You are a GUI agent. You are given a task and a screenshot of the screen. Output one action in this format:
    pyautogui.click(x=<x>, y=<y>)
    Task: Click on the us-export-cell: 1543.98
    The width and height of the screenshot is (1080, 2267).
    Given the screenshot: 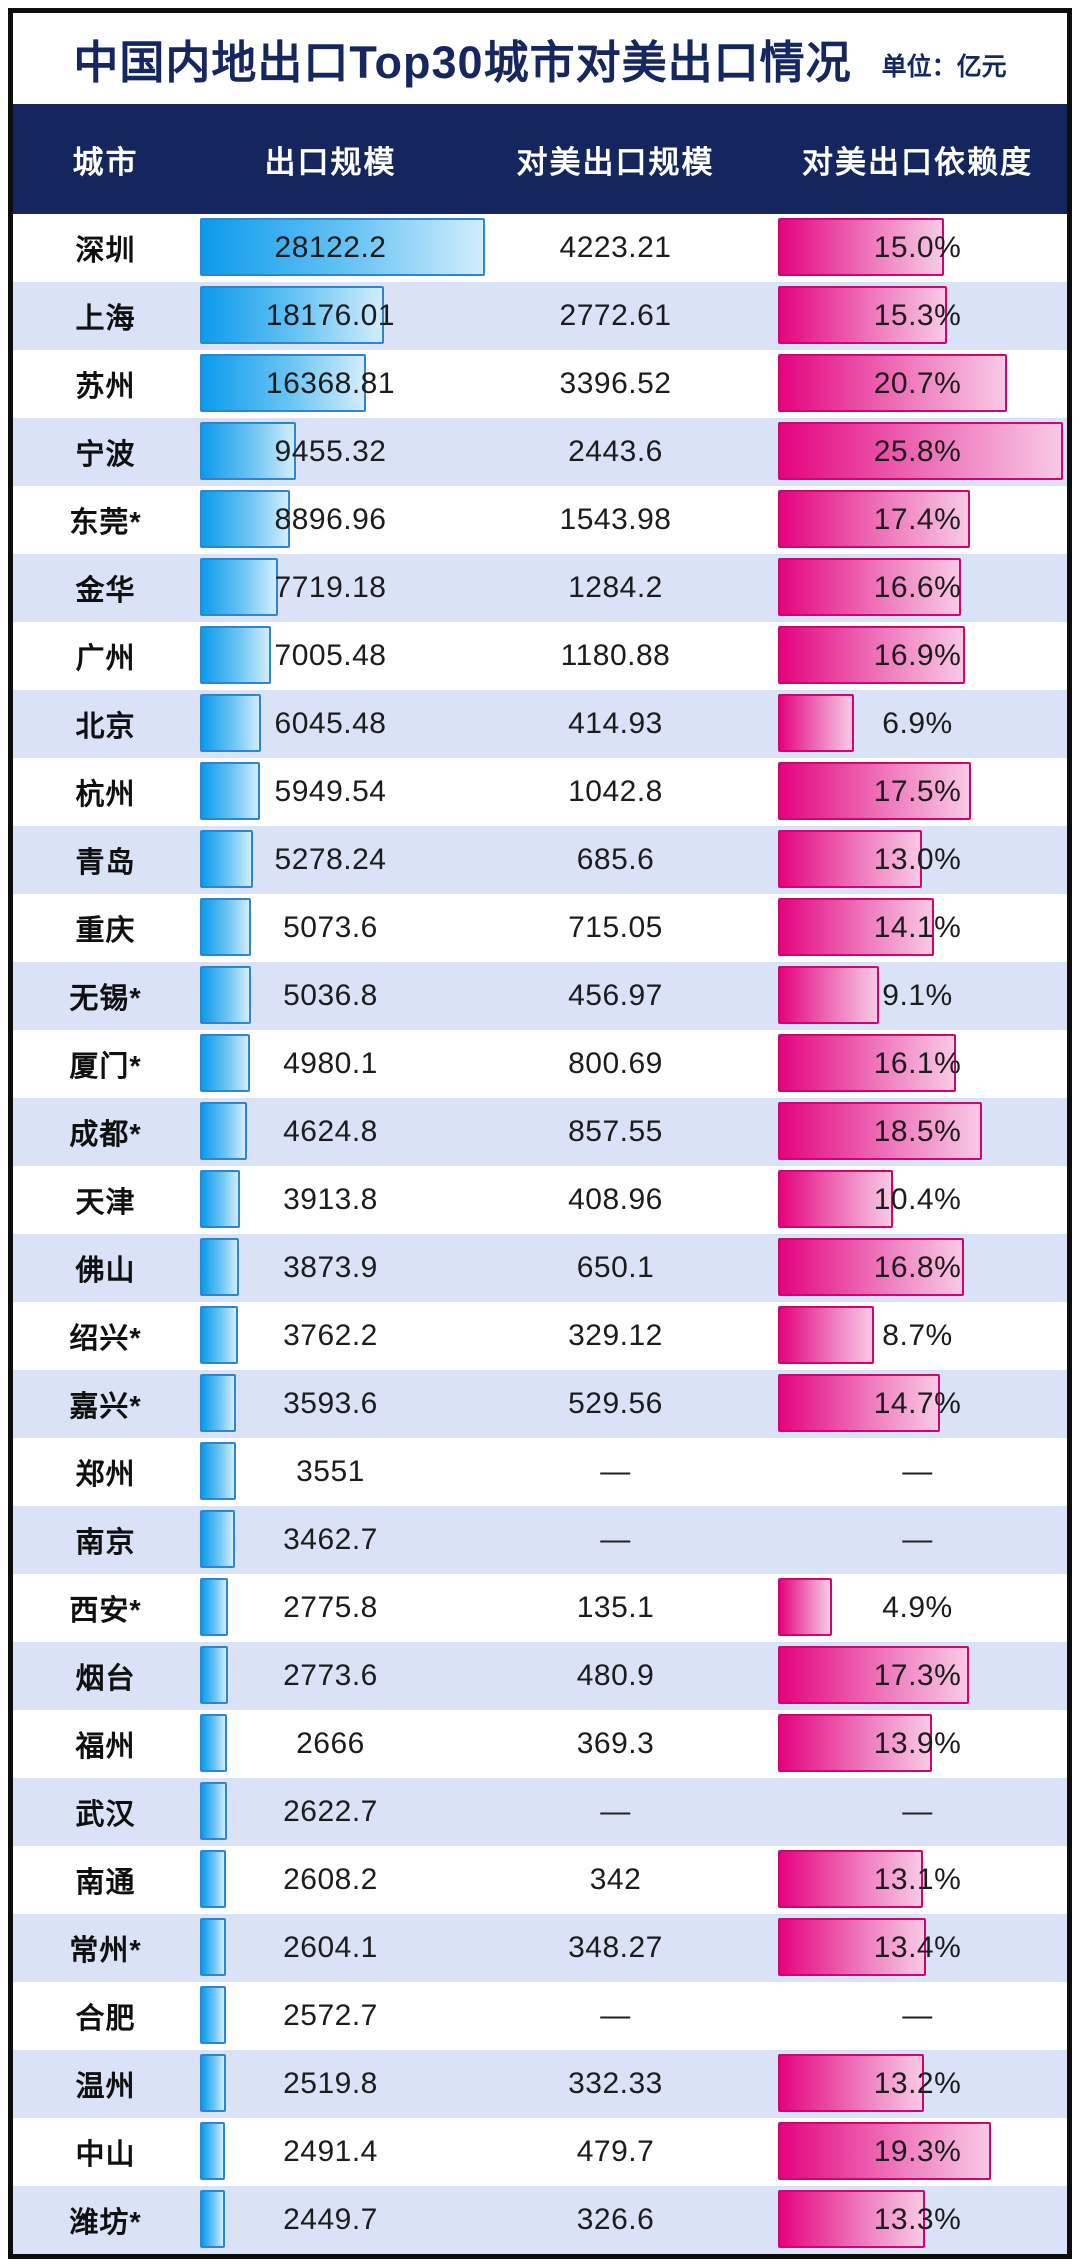 What is the action you would take?
    pyautogui.click(x=615, y=520)
    